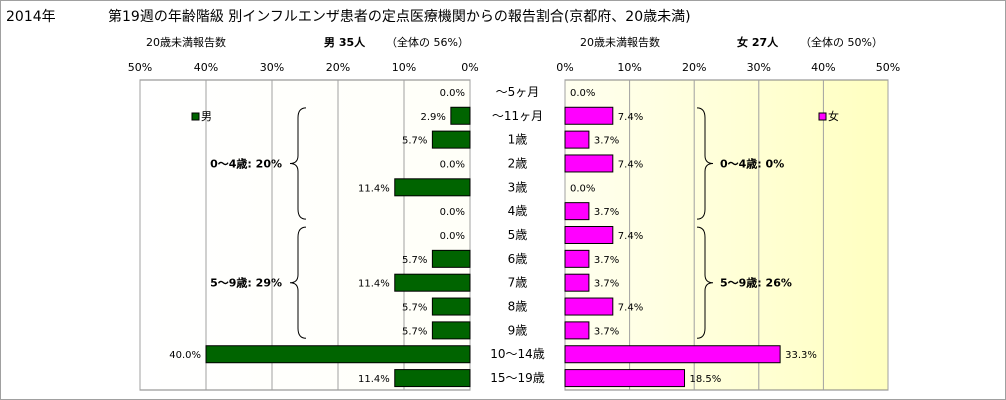 The image size is (1006, 400). Describe the element at coordinates (833, 116) in the screenshot. I see `female-legend-label: 女` at that location.